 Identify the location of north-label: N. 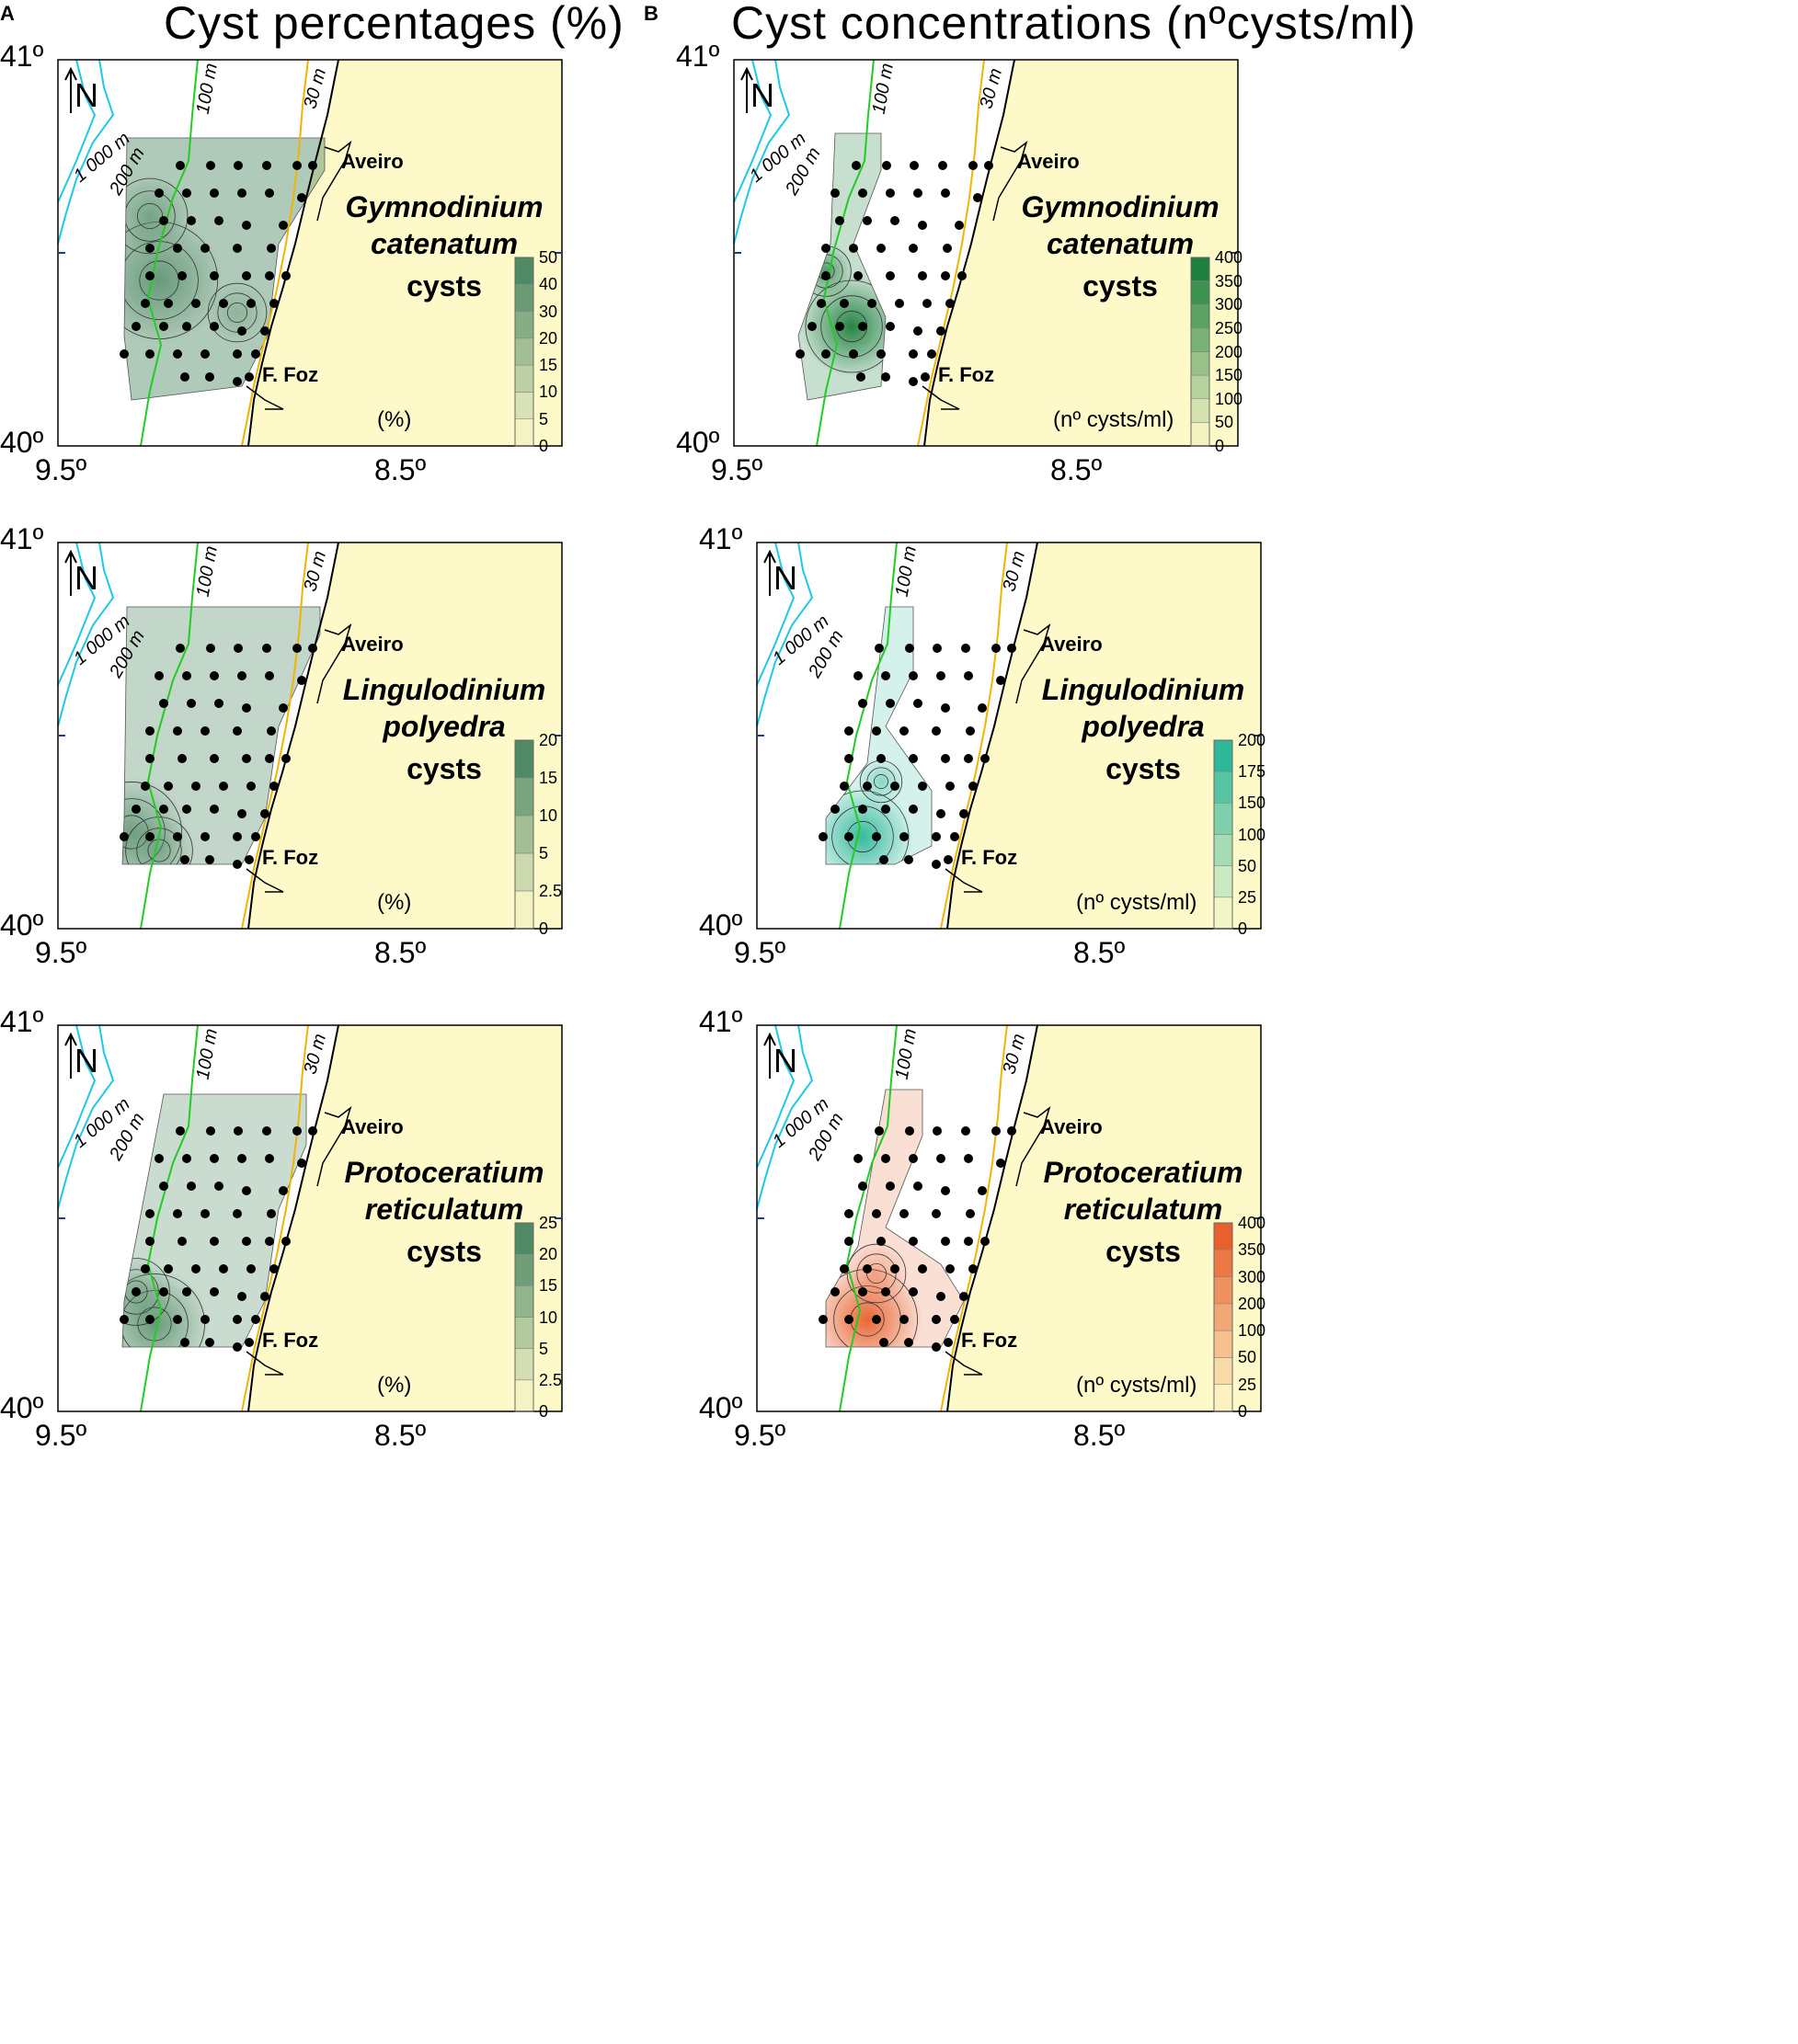
(86, 578).